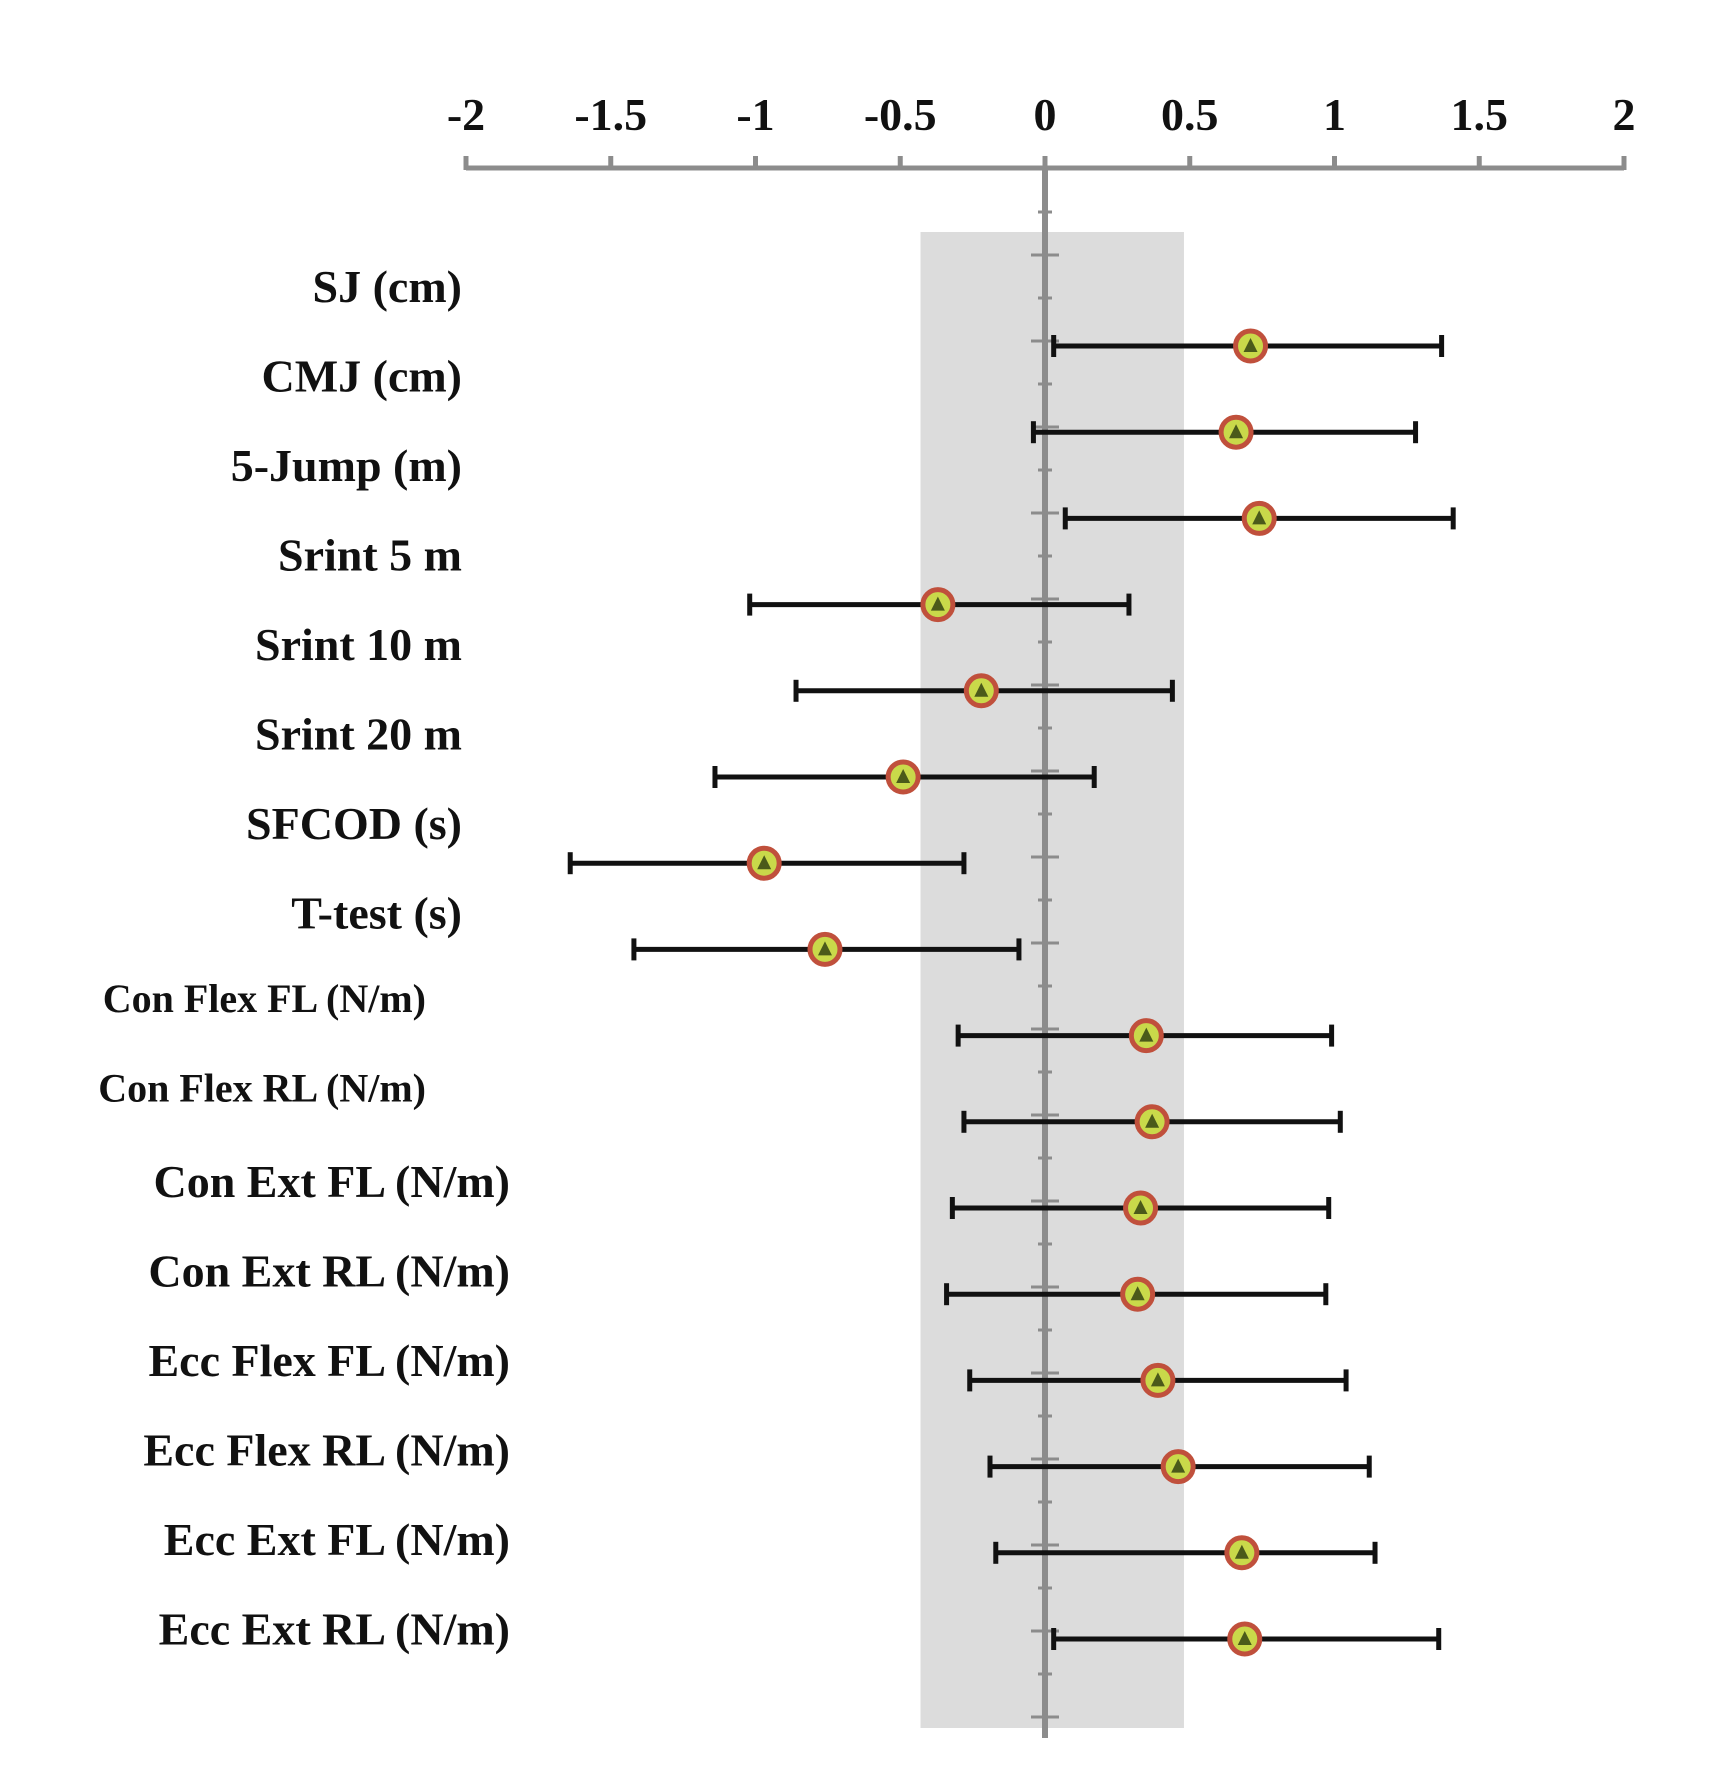 The image size is (1712, 1779). I want to click on x-tick-label: -0.5, so click(900, 114).